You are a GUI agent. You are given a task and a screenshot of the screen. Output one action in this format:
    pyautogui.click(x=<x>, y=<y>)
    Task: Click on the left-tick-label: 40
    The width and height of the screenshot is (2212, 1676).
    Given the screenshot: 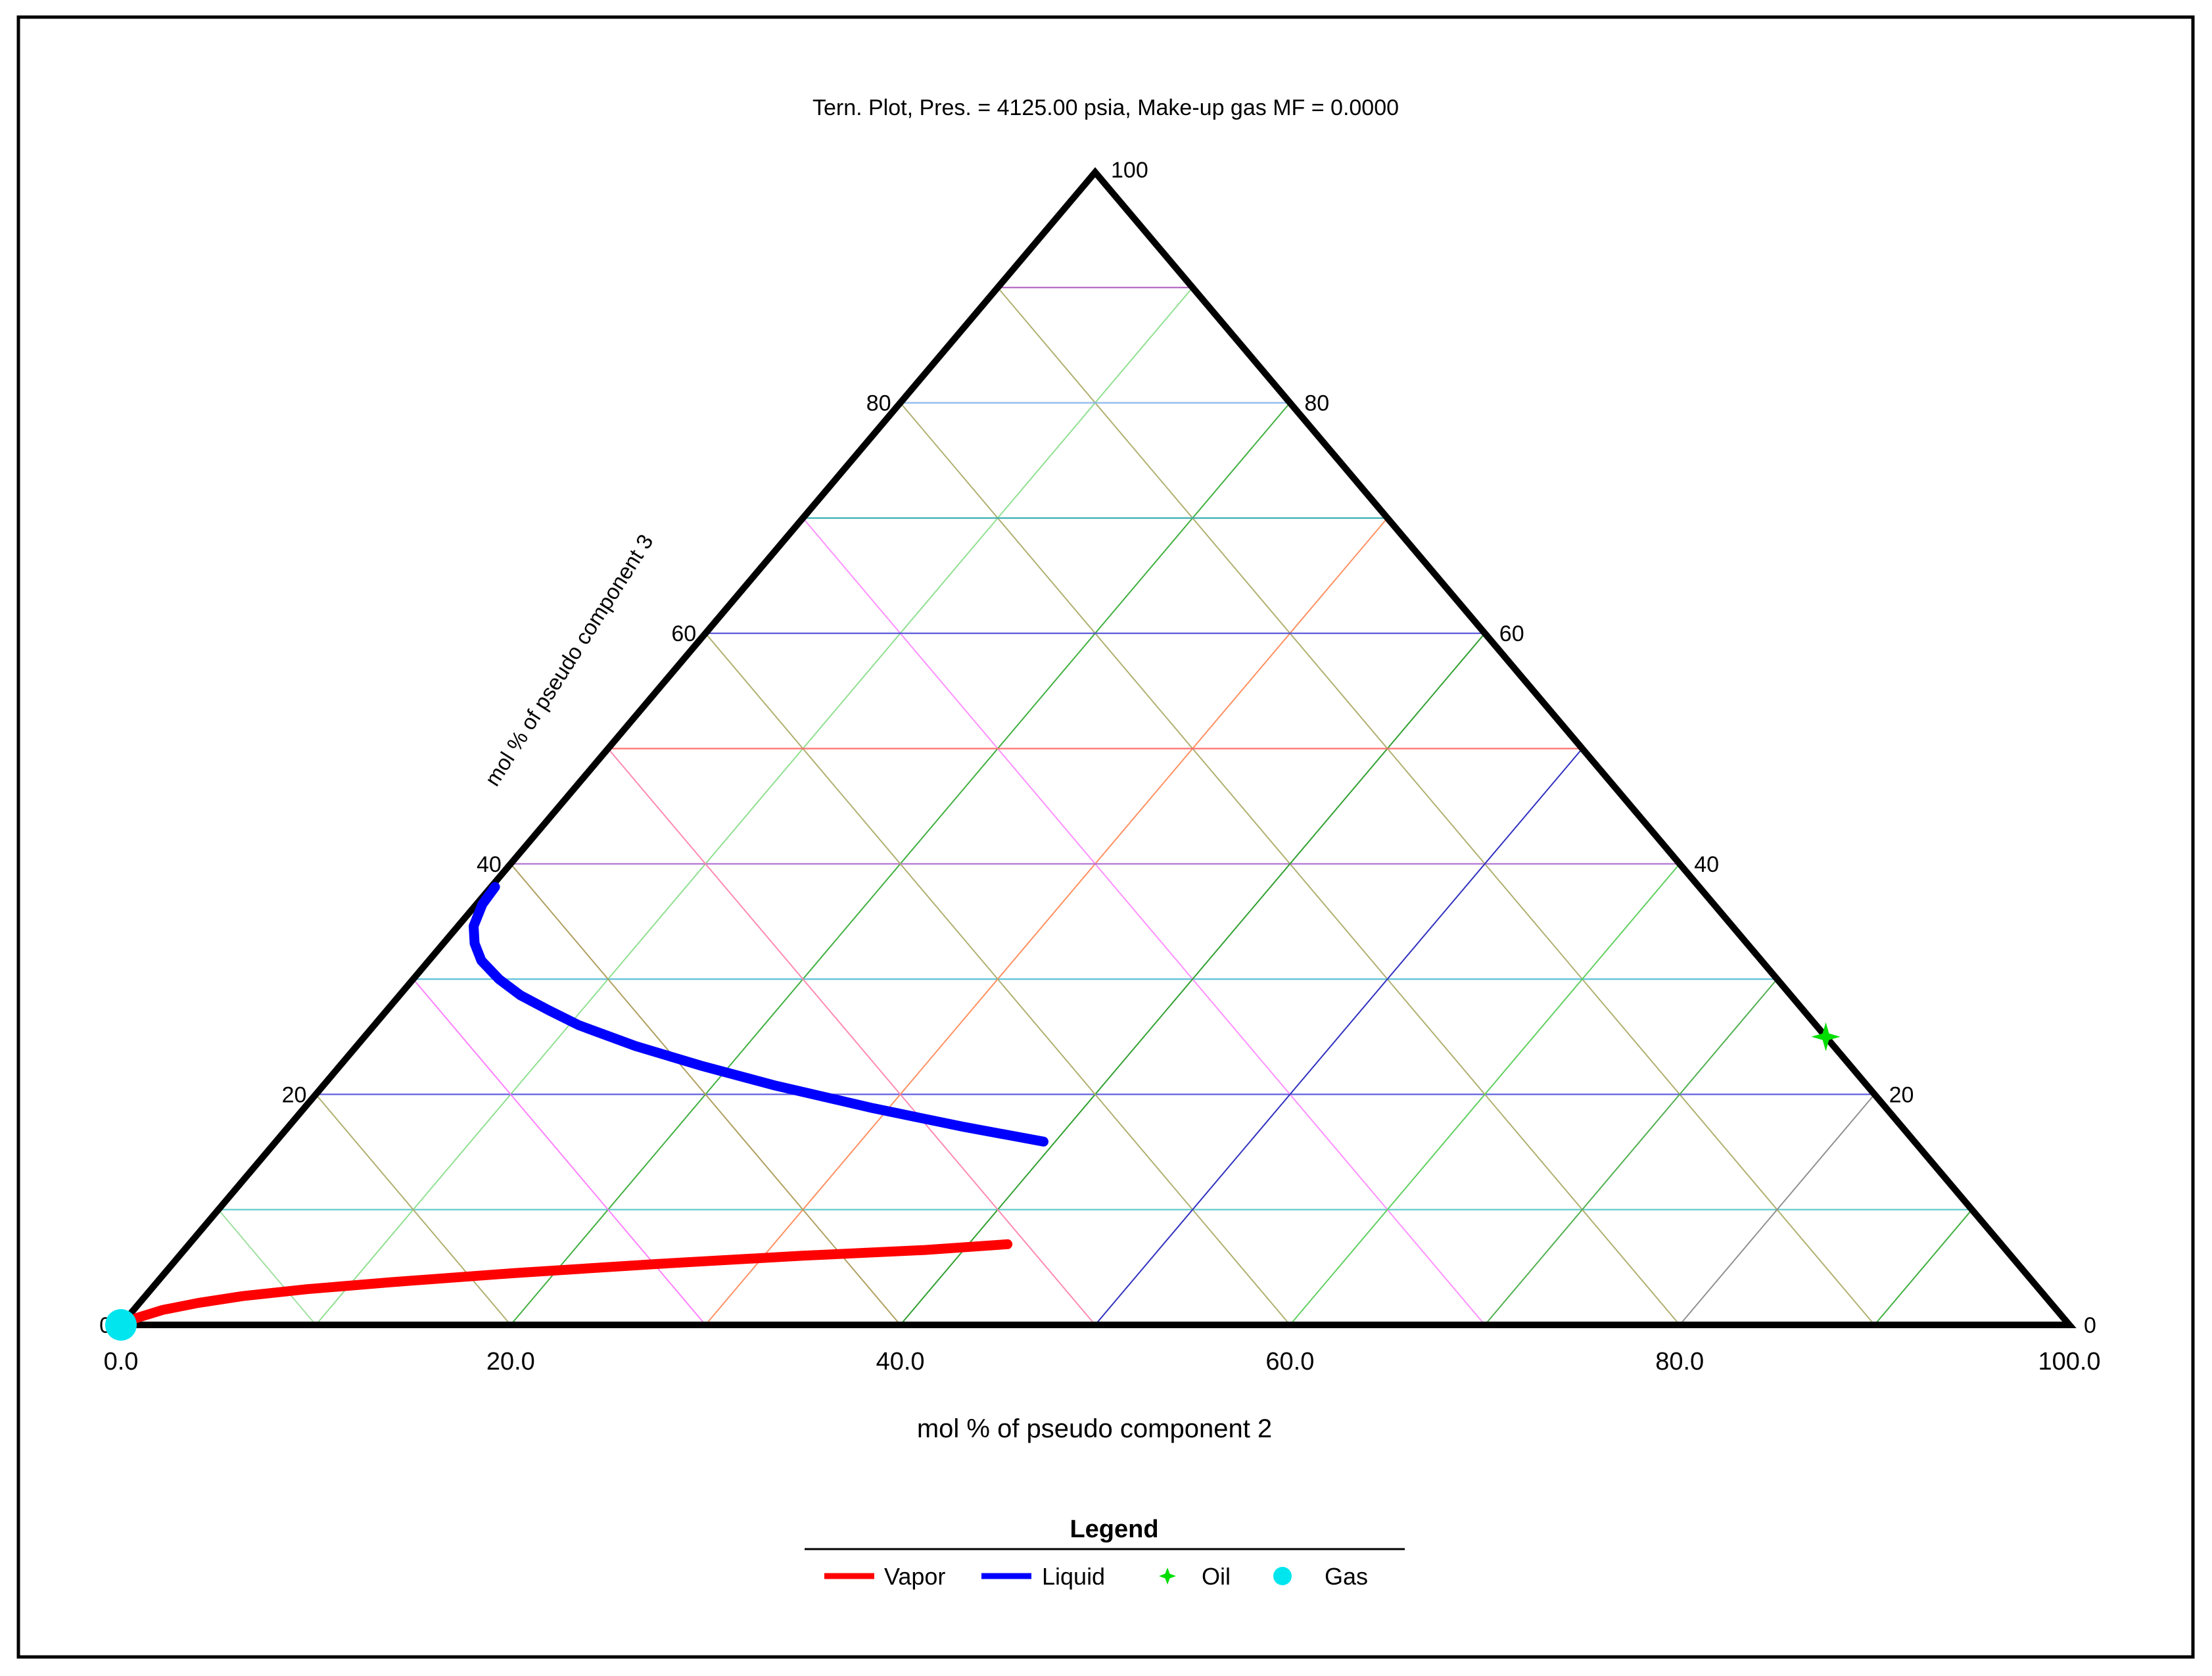 What is the action you would take?
    pyautogui.click(x=489, y=864)
    